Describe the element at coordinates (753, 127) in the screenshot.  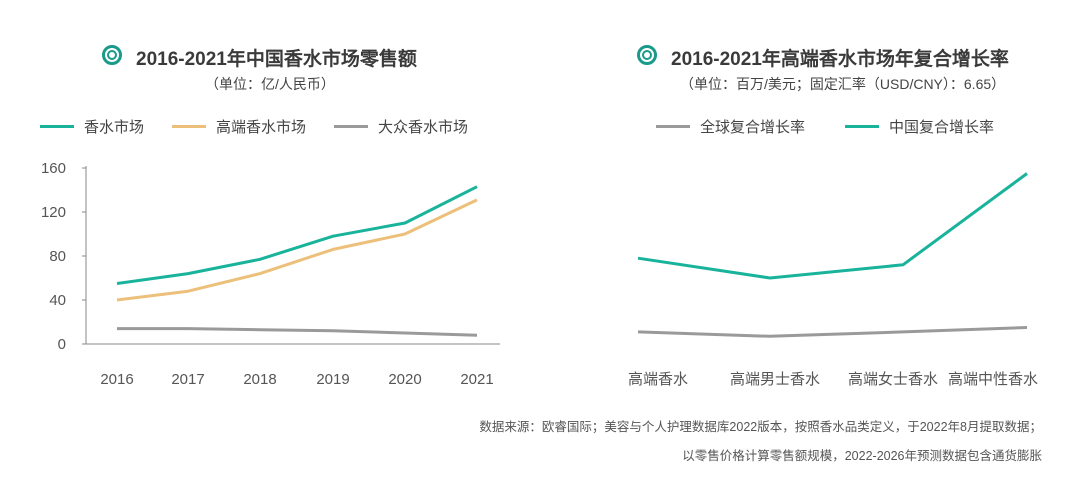
I see `legend-label: 全球复合增长率` at that location.